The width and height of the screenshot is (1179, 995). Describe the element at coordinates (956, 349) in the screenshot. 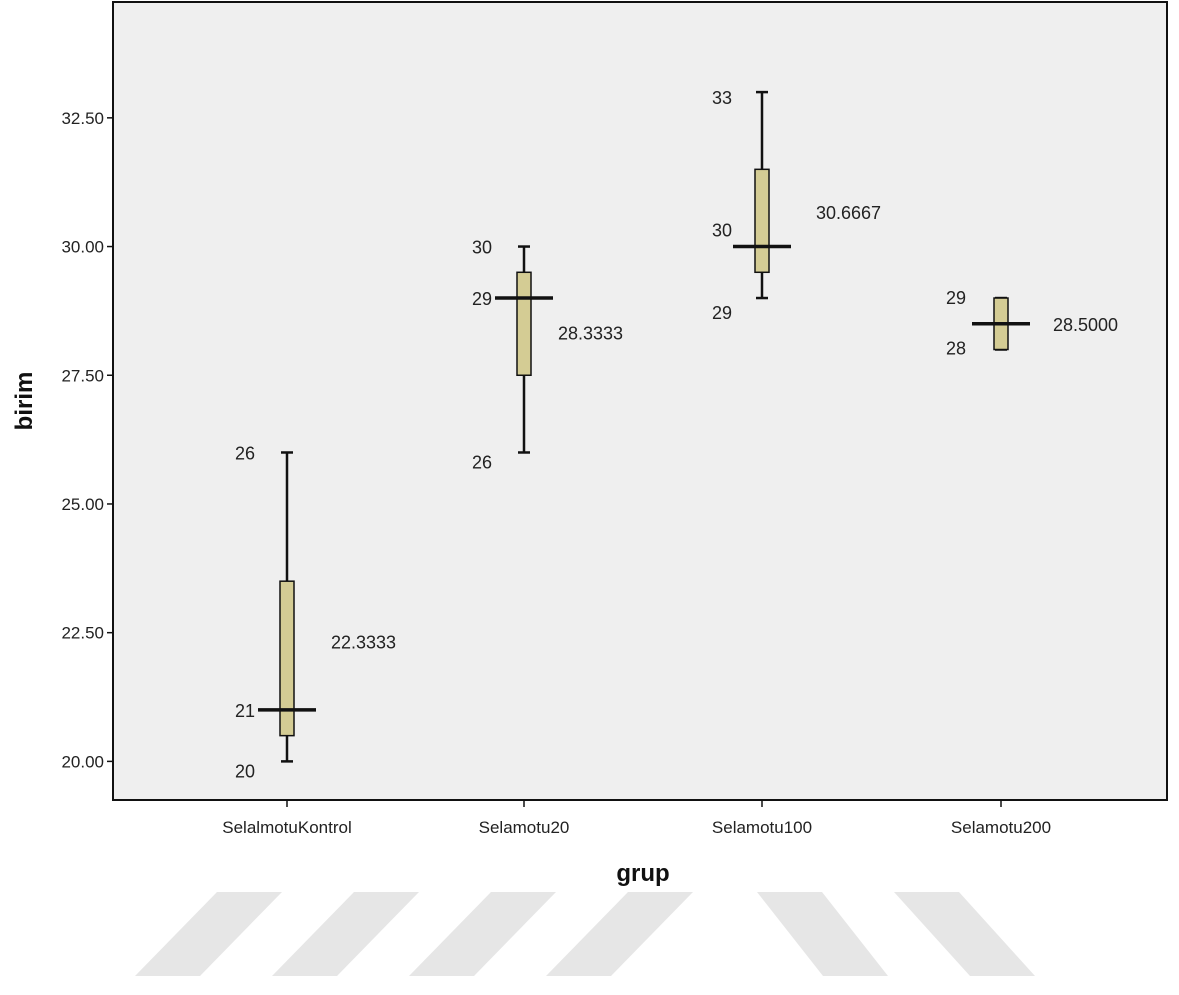

I see `value-label: 28` at that location.